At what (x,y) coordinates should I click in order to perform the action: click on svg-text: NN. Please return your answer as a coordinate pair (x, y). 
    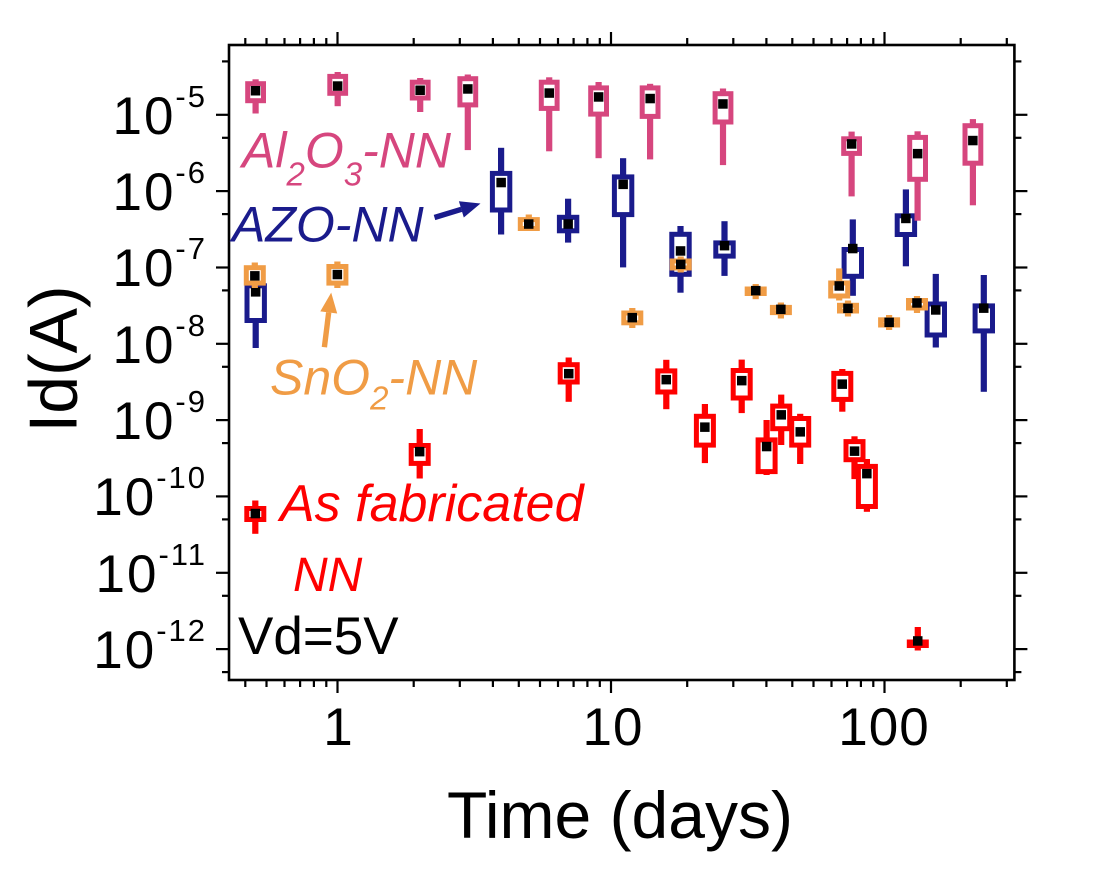
    Looking at the image, I should click on (328, 575).